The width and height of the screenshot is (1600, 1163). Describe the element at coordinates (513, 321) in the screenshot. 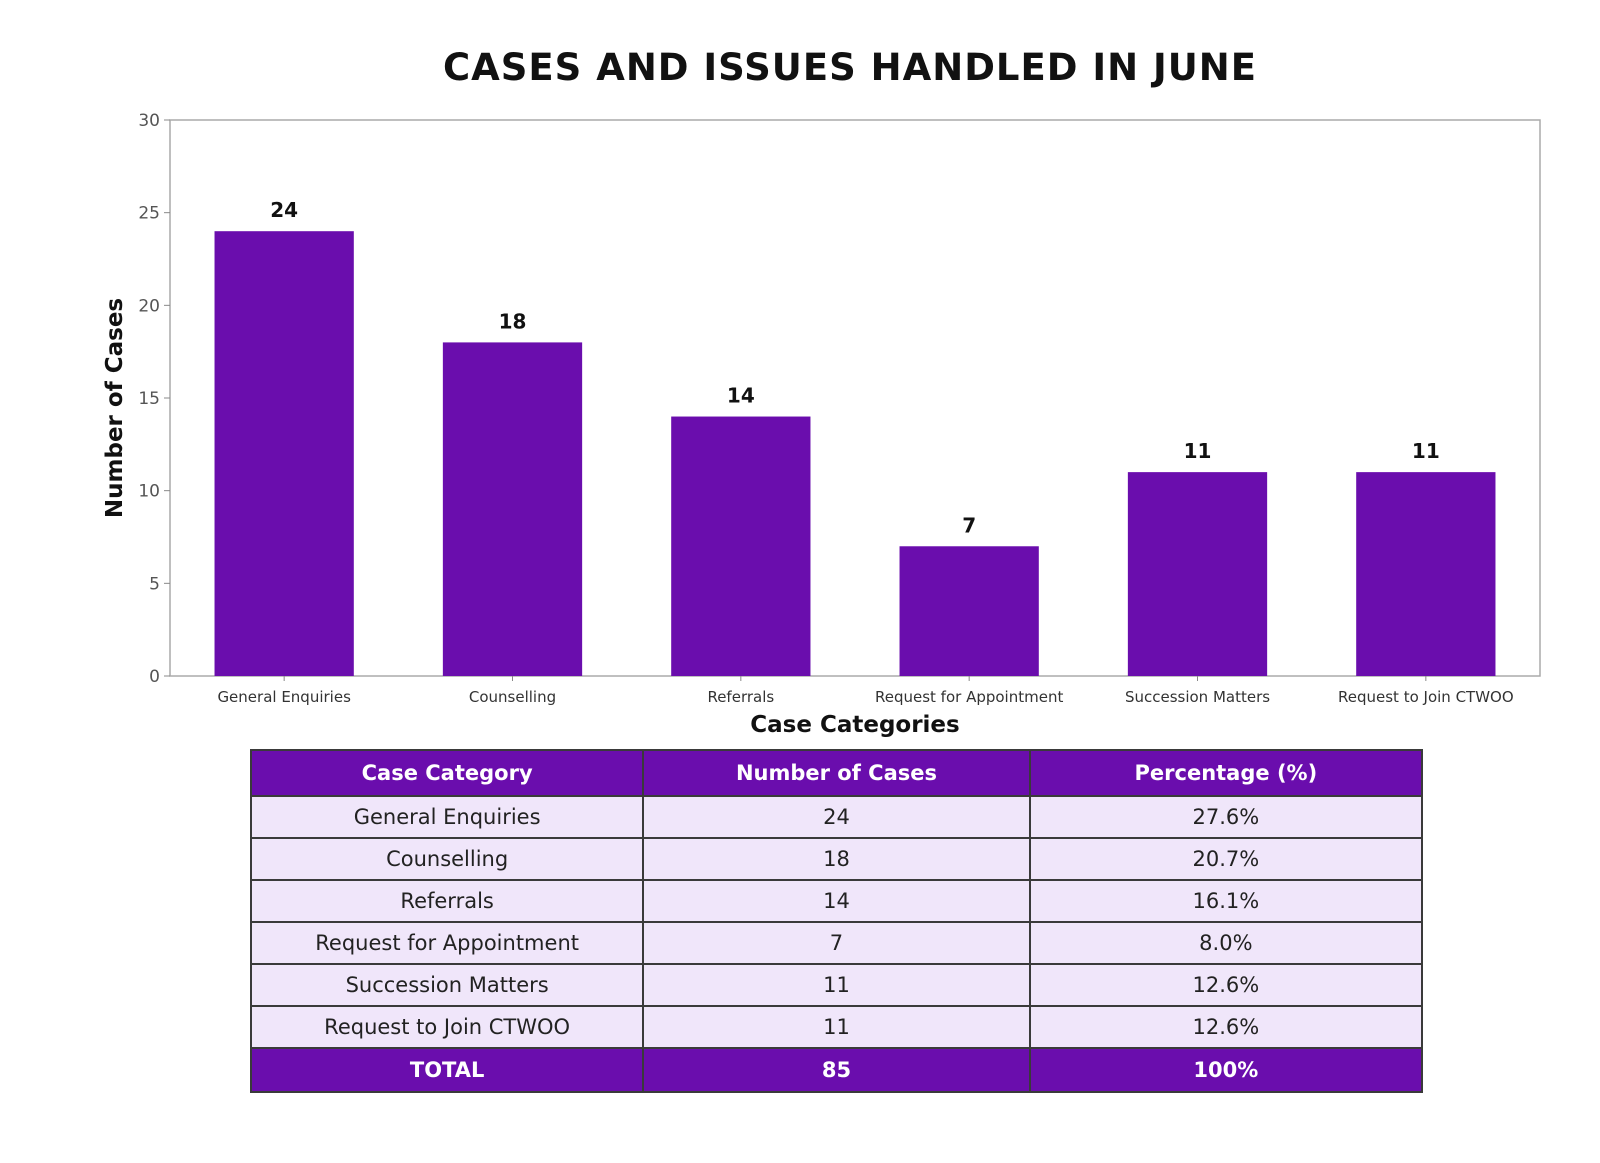

I see `data-label: 18` at that location.